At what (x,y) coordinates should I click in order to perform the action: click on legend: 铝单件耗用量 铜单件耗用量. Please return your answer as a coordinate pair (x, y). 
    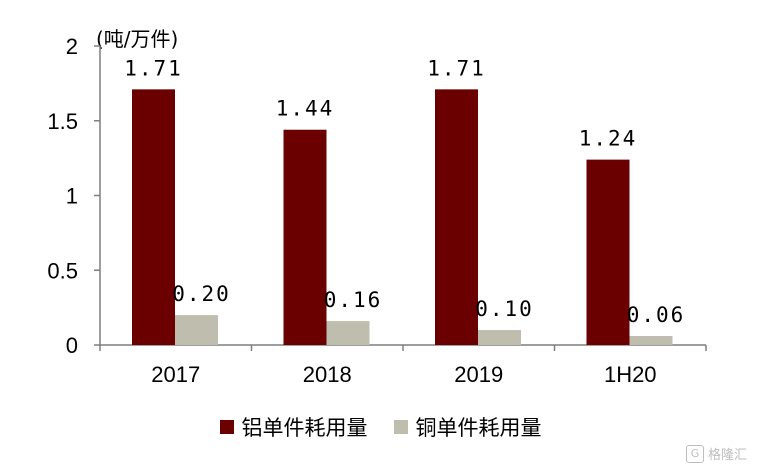
    Looking at the image, I should click on (380, 427).